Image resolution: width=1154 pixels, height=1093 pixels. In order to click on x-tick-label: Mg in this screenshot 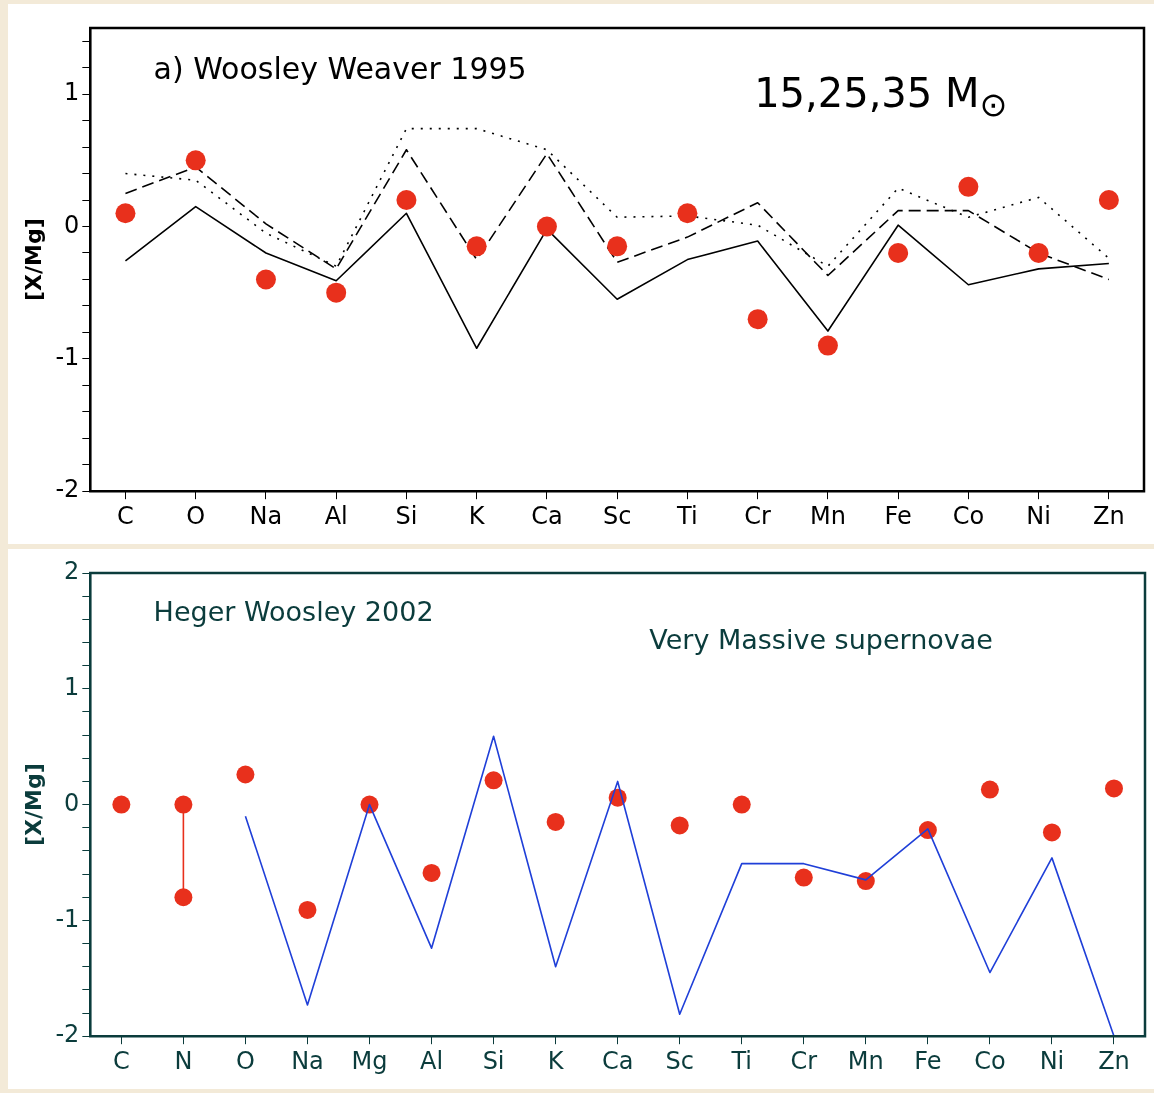, I will do `click(369, 1060)`.